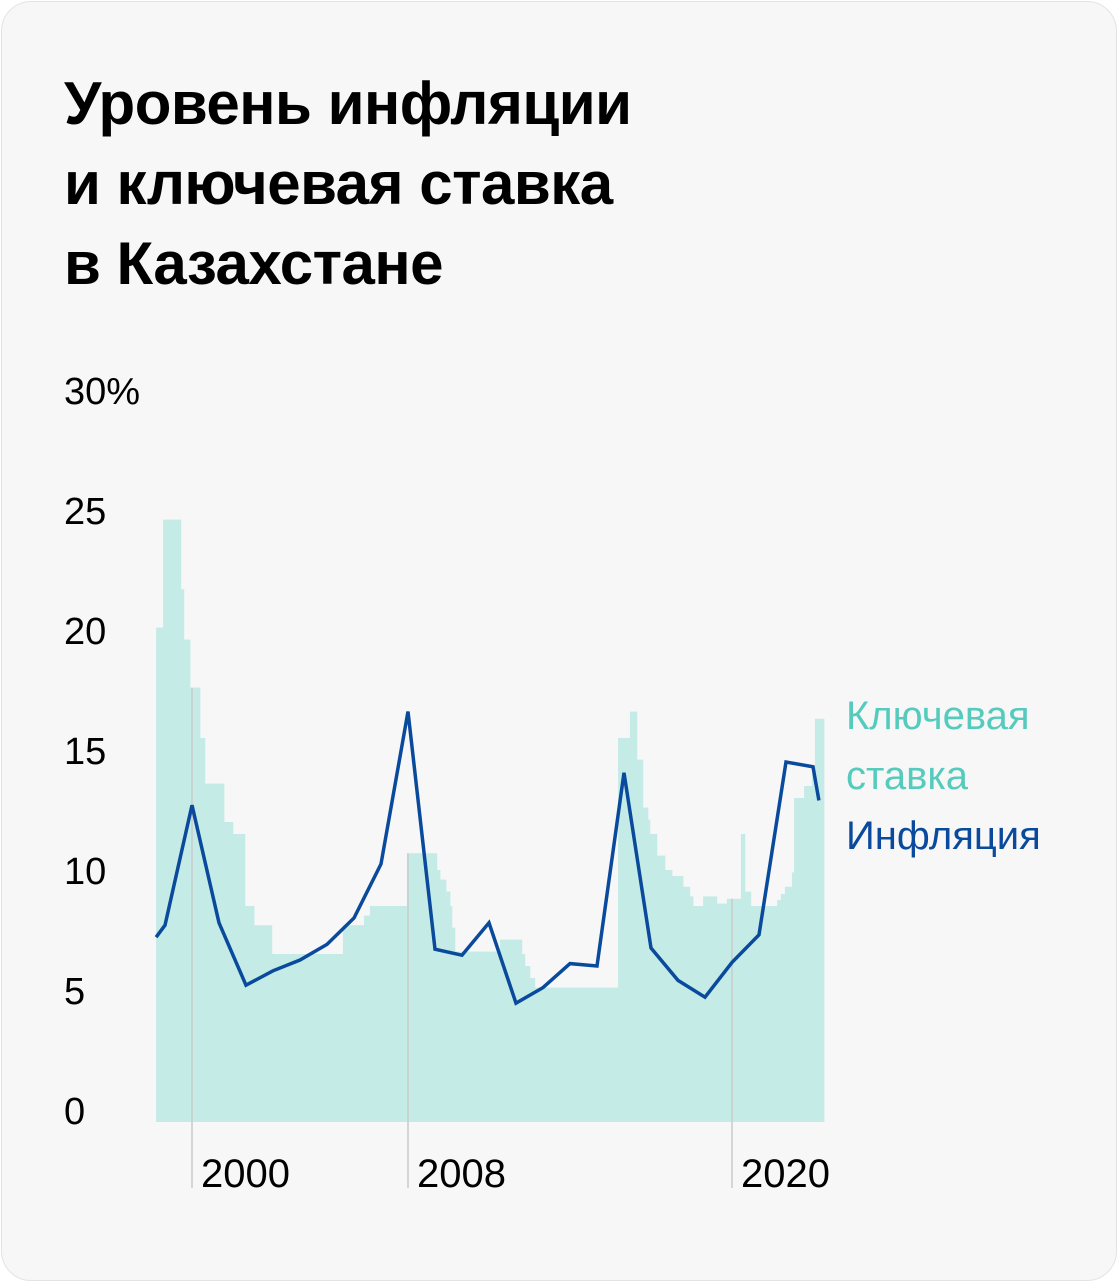 Image resolution: width=1120 pixels, height=1284 pixels. What do you see at coordinates (938, 716) in the screenshot?
I see `legend-key-rate-line: Ключевая` at bounding box center [938, 716].